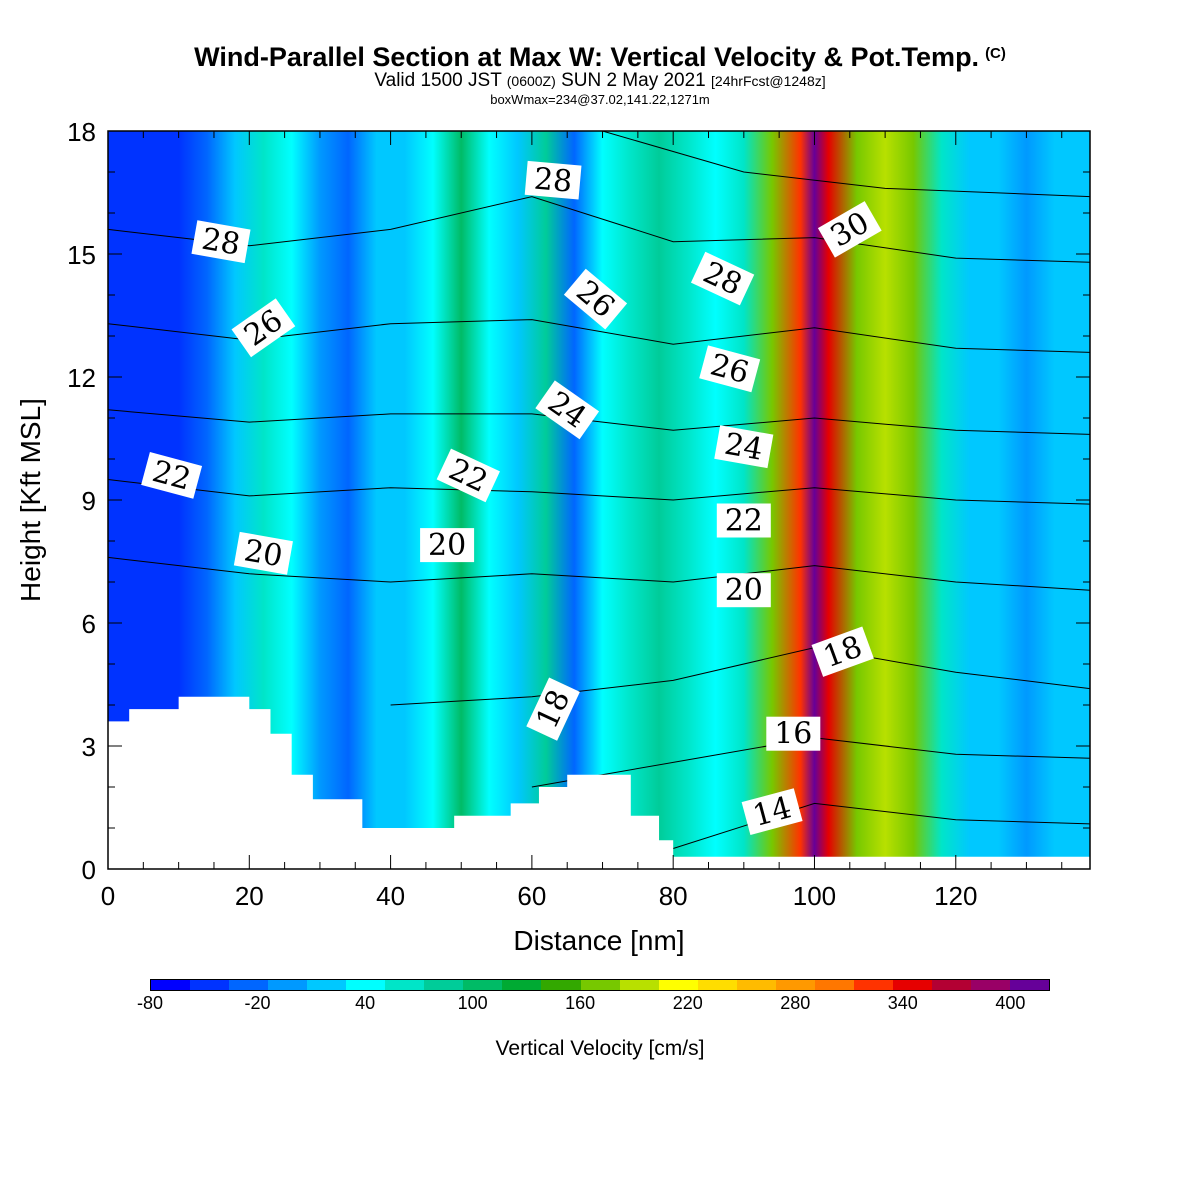 This screenshot has width=1200, height=1200. I want to click on colorbar-label: Vertical Velocity [cm/s], so click(600, 1048).